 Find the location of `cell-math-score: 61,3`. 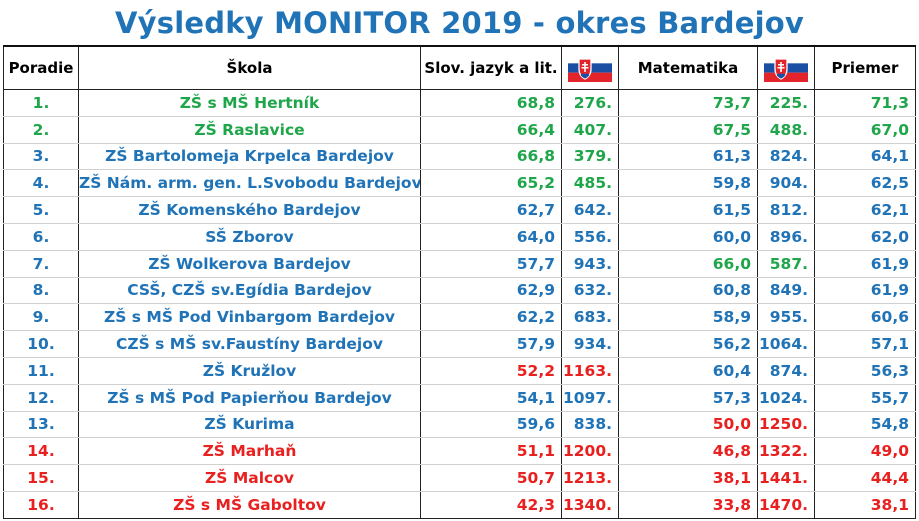

cell-math-score: 61,3 is located at coordinates (688, 156).